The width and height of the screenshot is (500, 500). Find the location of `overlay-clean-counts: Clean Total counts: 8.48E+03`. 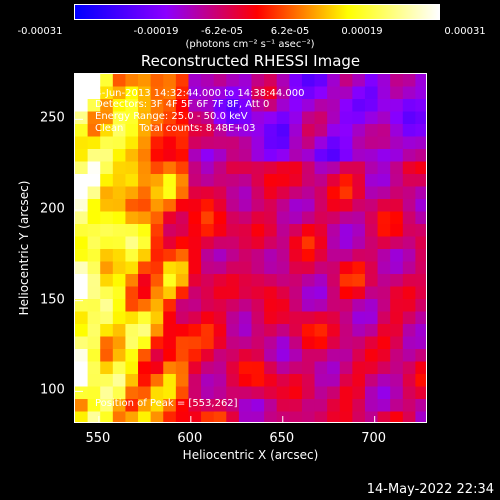

overlay-clean-counts: Clean Total counts: 8.48E+03 is located at coordinates (175, 128).